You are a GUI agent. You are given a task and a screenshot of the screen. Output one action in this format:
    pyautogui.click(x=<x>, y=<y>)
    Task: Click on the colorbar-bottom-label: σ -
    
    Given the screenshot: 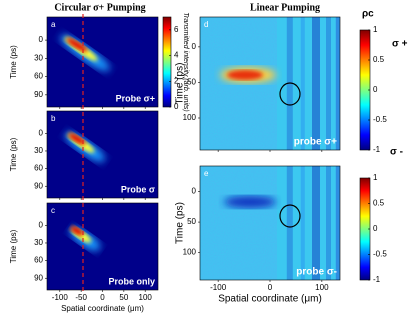 What is the action you would take?
    pyautogui.click(x=396, y=152)
    